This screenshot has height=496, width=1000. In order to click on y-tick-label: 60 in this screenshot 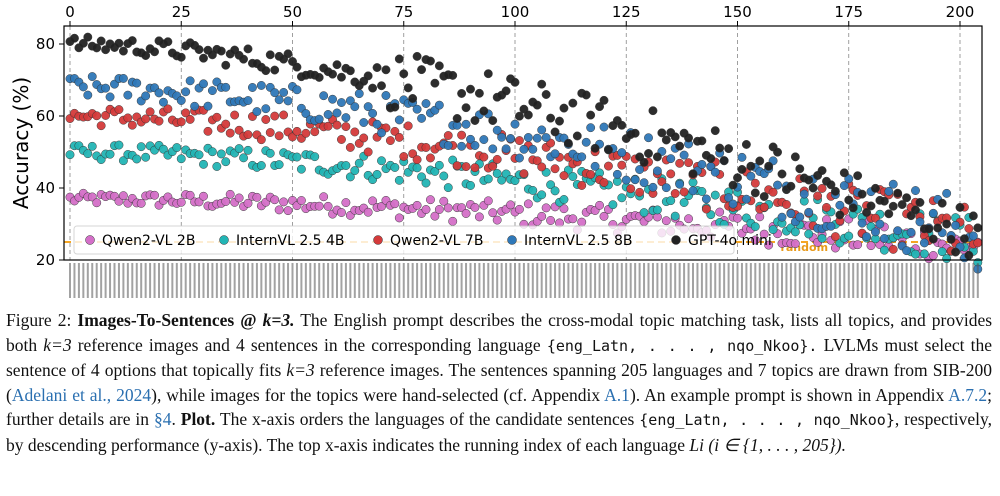, I will do `click(45, 116)`.